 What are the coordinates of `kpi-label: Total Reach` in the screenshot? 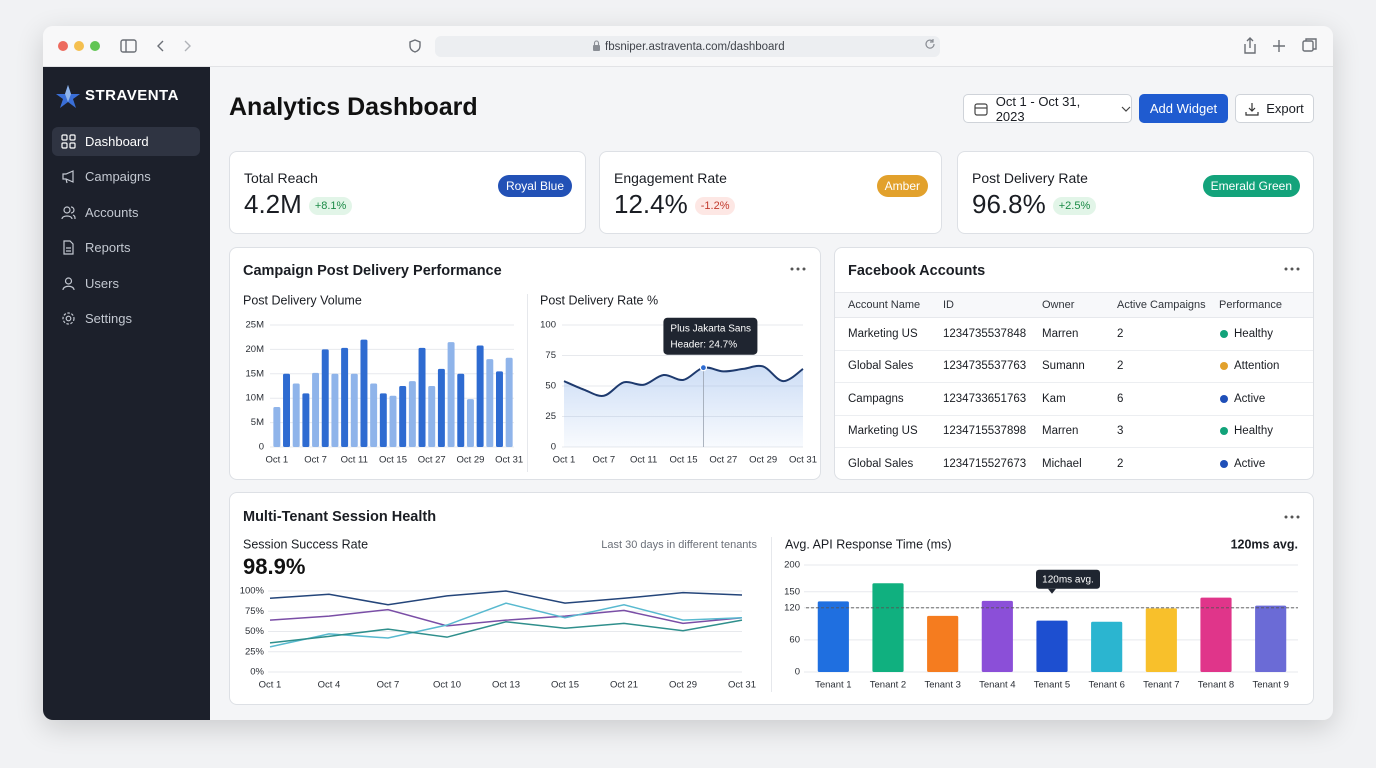 It's located at (281, 178).